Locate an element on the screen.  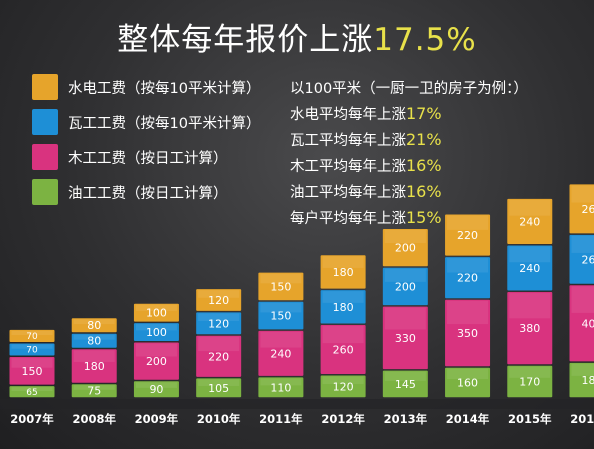
legend-label-tiling: 瓦工工费（按每10平米计算） is located at coordinates (164, 124).